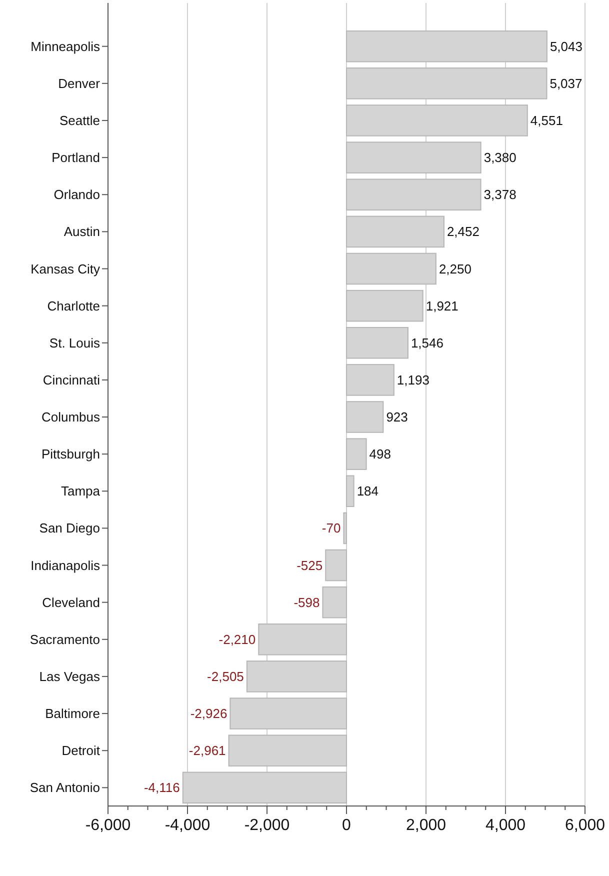 The height and width of the screenshot is (876, 609). Describe the element at coordinates (69, 528) in the screenshot. I see `y-tick-label: San Diego` at that location.